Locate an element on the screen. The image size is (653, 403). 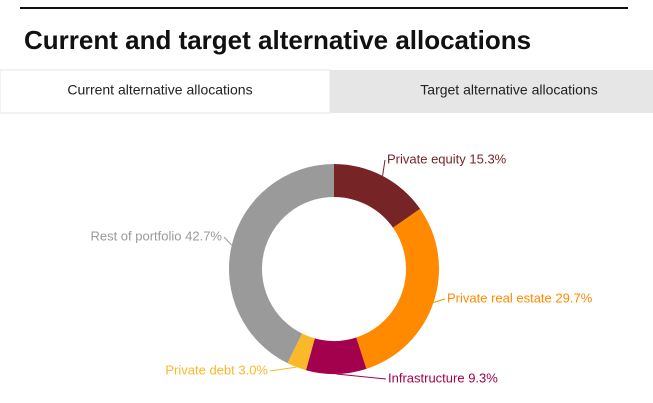
tab-label: Target alternative allocations is located at coordinates (508, 90).